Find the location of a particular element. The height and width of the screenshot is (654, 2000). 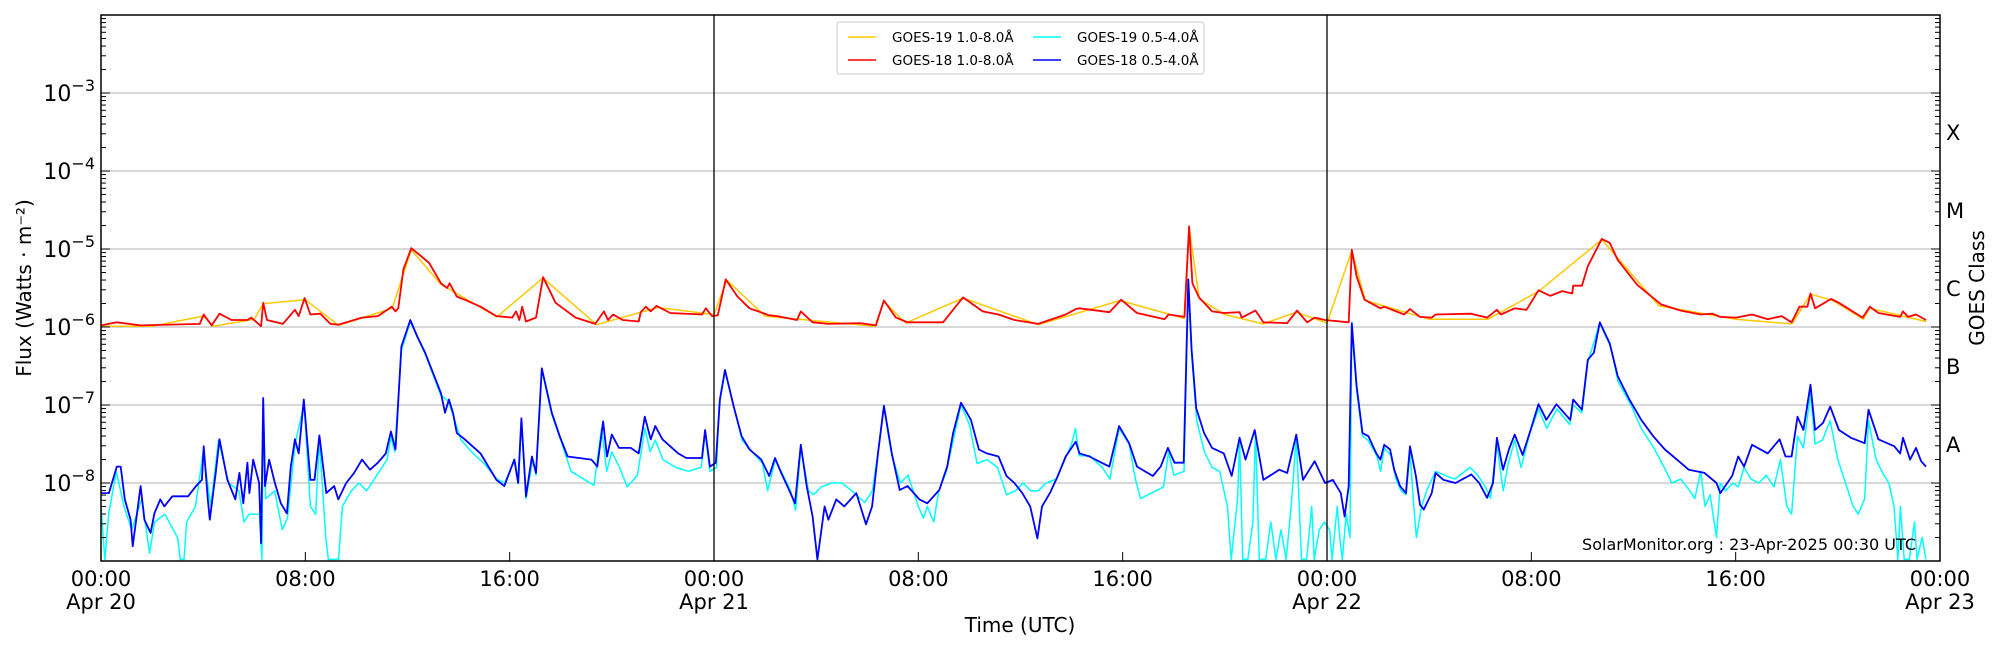

series-line-goes-18-1-0-8-0- is located at coordinates (1014, 276).